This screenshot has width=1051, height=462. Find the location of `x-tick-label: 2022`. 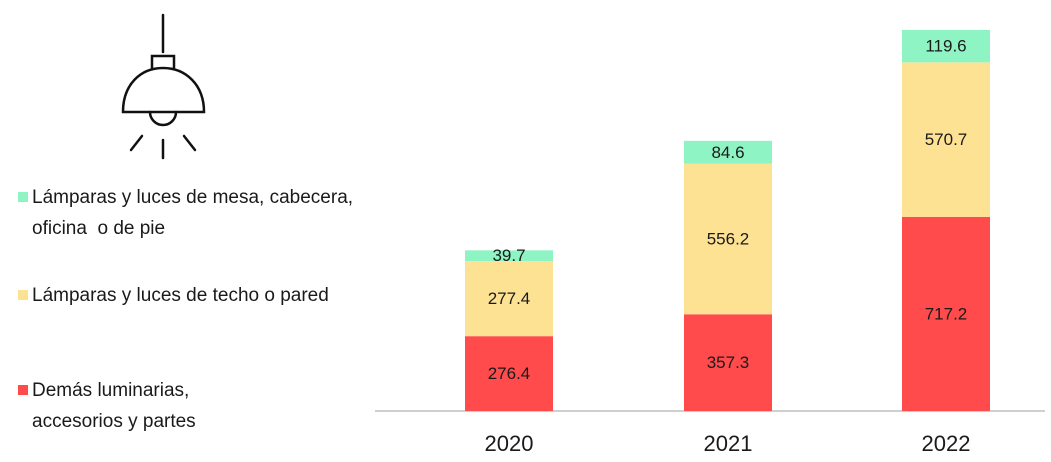

x-tick-label: 2022 is located at coordinates (946, 443).